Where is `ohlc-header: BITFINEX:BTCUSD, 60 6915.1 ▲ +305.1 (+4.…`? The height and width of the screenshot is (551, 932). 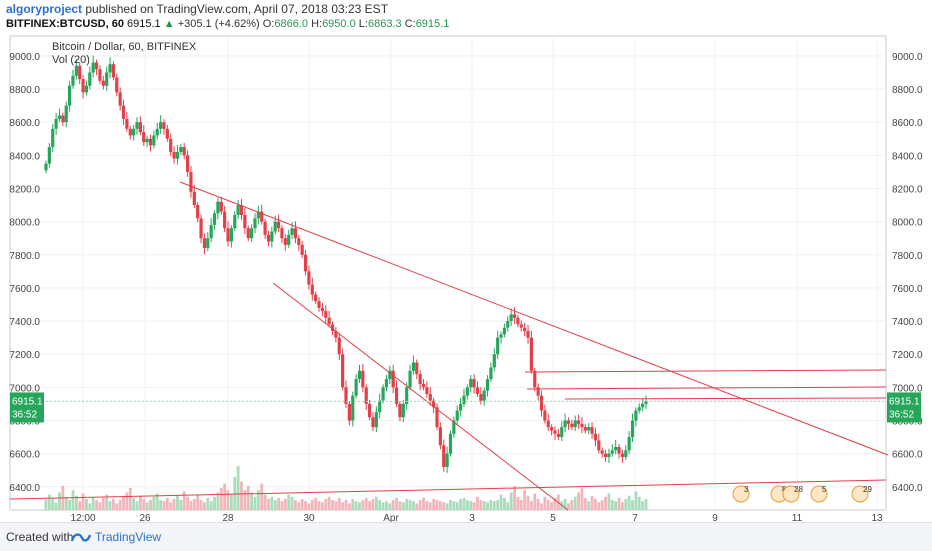 ohlc-header: BITFINEX:BTCUSD, 60 6915.1 ▲ +305.1 (+4.… is located at coordinates (227, 24).